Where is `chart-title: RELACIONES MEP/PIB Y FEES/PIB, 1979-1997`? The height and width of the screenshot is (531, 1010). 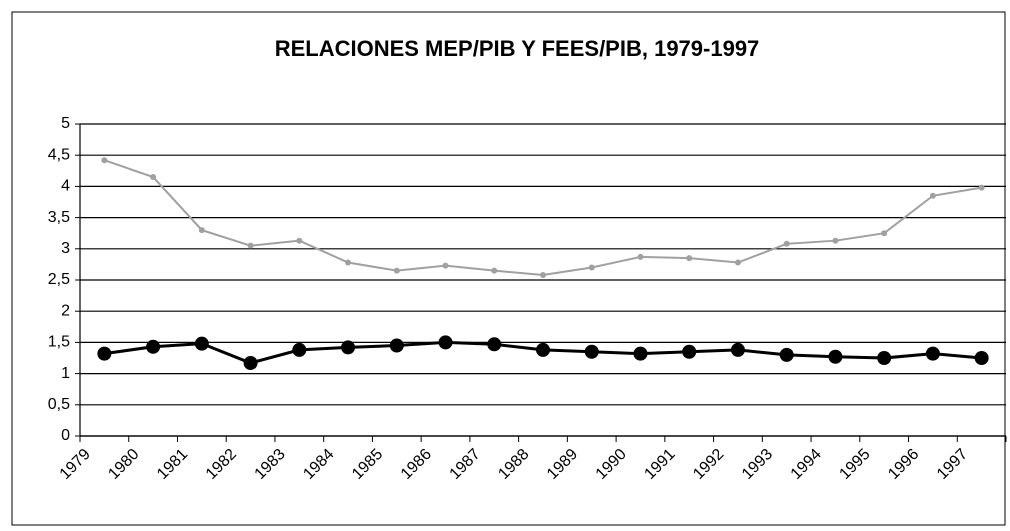 chart-title: RELACIONES MEP/PIB Y FEES/PIB, 1979-1997 is located at coordinates (517, 48).